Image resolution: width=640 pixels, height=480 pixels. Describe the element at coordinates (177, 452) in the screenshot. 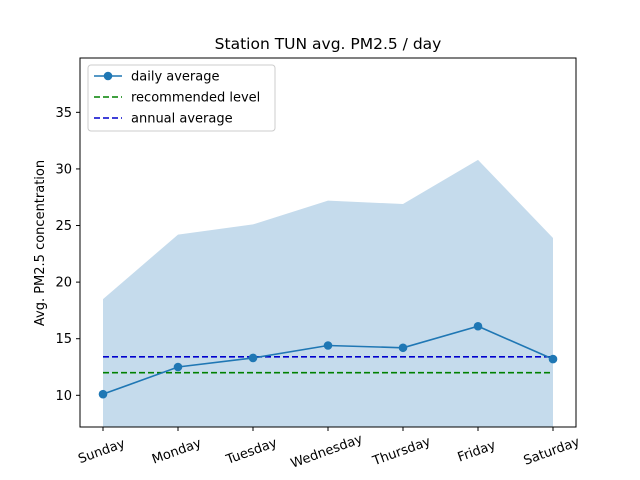

I see `x-tick-label-monday: Monday` at that location.